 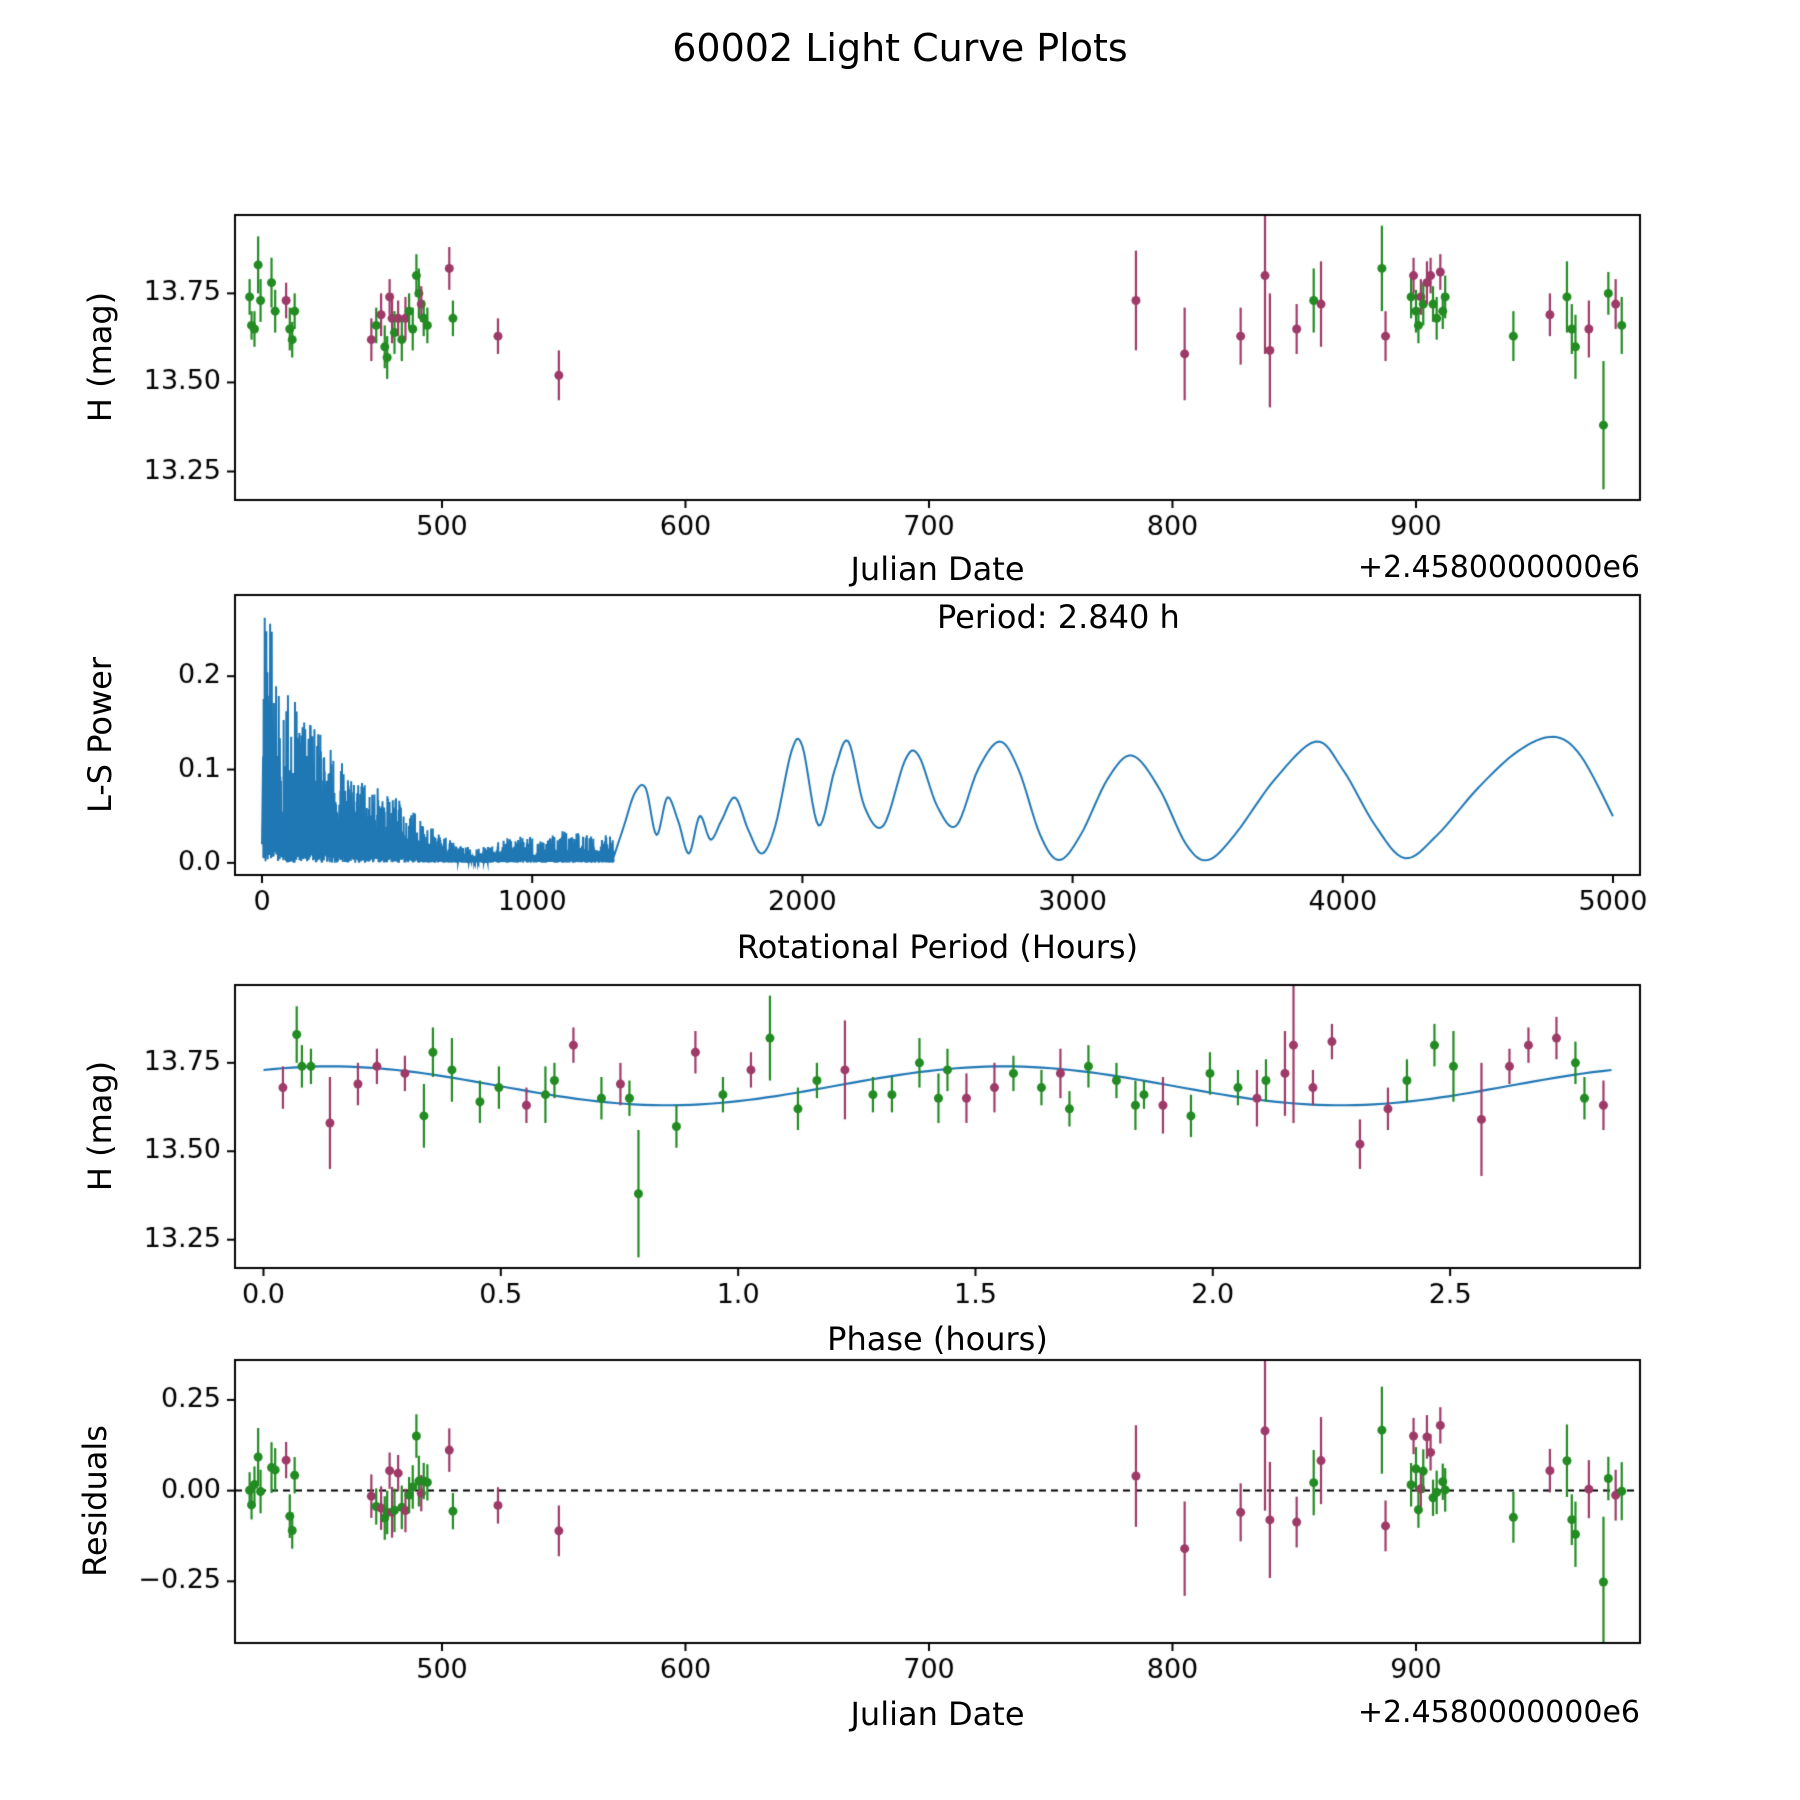 What do you see at coordinates (937, 569) in the screenshot?
I see `xlabel-lightcurve: Julian Date` at bounding box center [937, 569].